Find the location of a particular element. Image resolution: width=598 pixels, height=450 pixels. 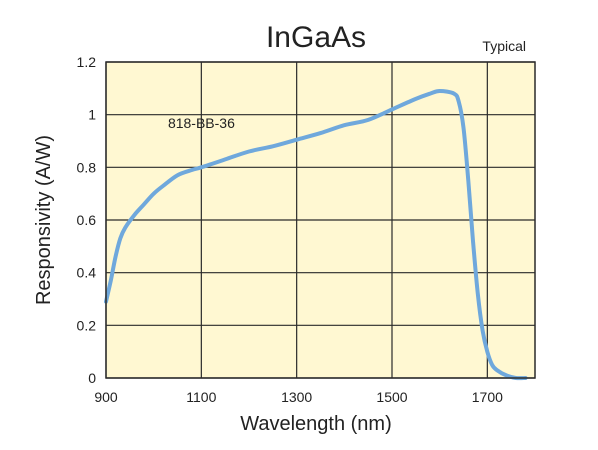

x-tick-label: 1300 is located at coordinates (296, 397).